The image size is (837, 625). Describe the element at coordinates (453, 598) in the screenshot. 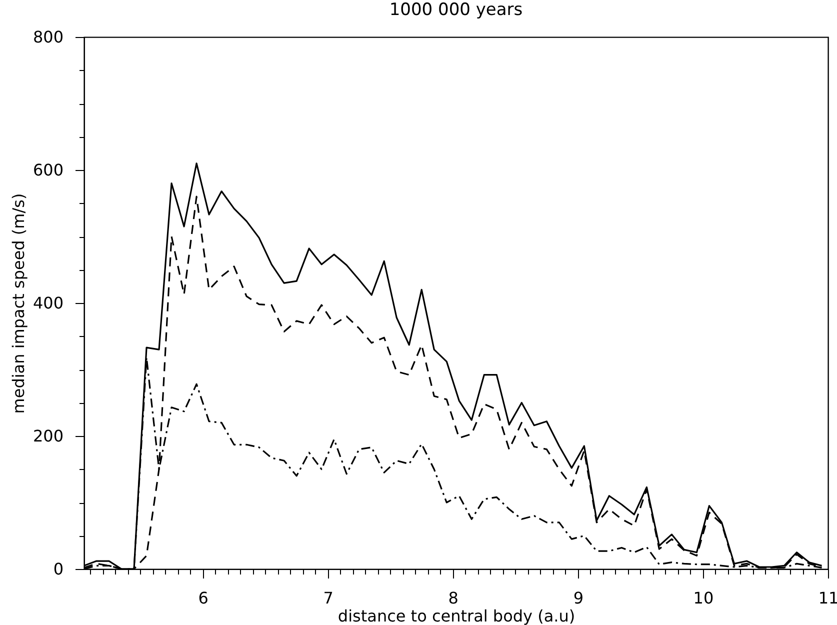

I see `x-tick-label: 8` at that location.